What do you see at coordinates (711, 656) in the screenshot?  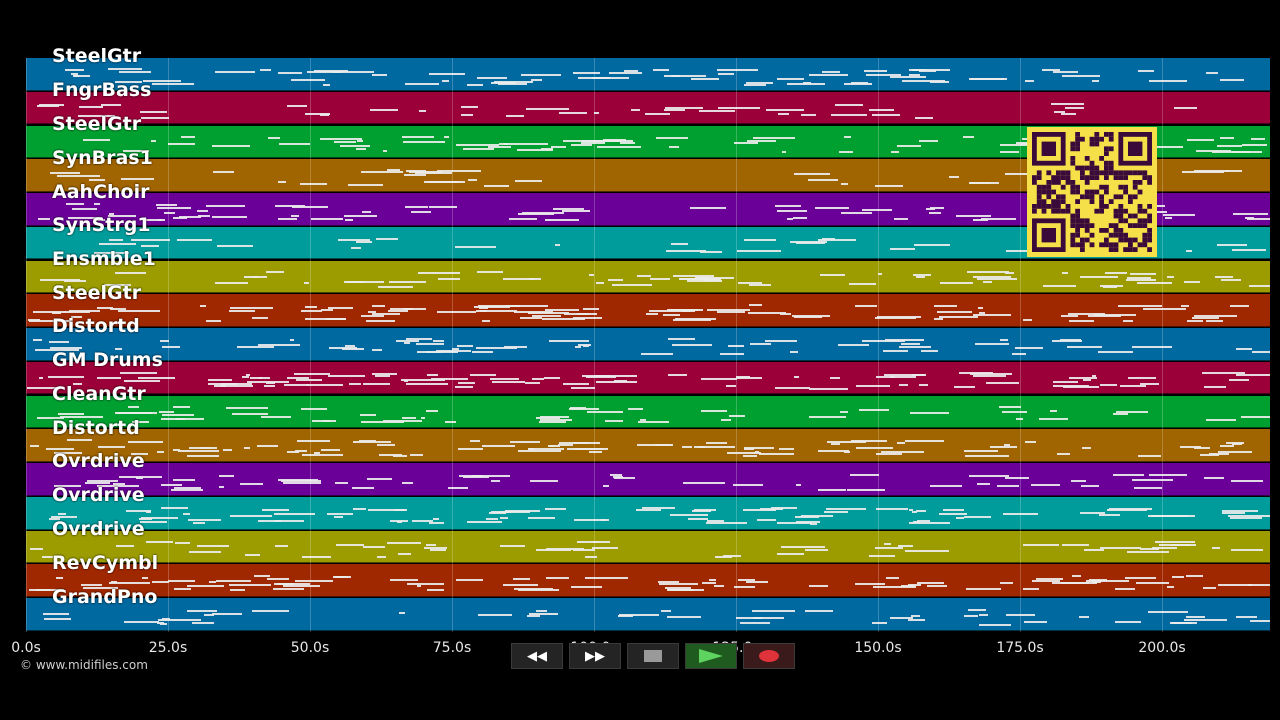 I see `play-button` at bounding box center [711, 656].